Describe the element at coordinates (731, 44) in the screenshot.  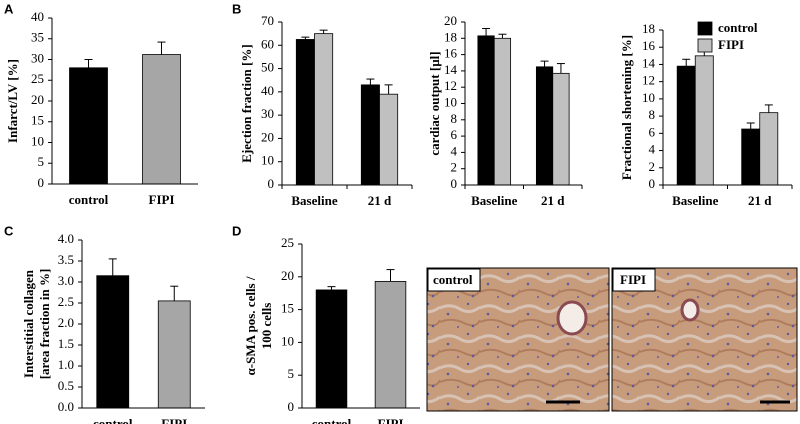
I see `legend-label: FIPI` at that location.